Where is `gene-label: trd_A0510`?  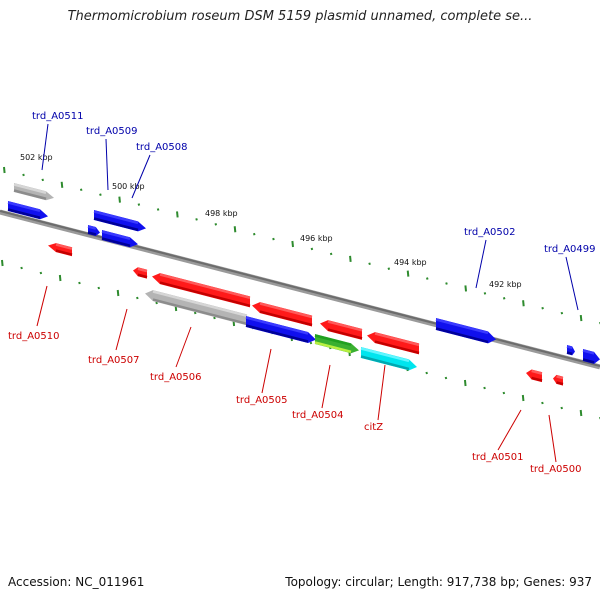 gene-label: trd_A0510 is located at coordinates (34, 336).